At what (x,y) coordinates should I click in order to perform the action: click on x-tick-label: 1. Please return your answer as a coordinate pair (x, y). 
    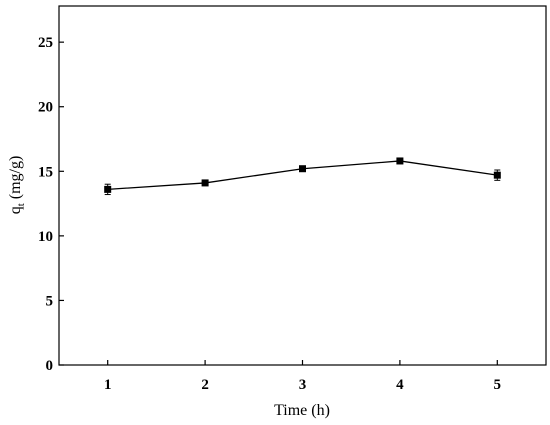
    Looking at the image, I should click on (108, 385).